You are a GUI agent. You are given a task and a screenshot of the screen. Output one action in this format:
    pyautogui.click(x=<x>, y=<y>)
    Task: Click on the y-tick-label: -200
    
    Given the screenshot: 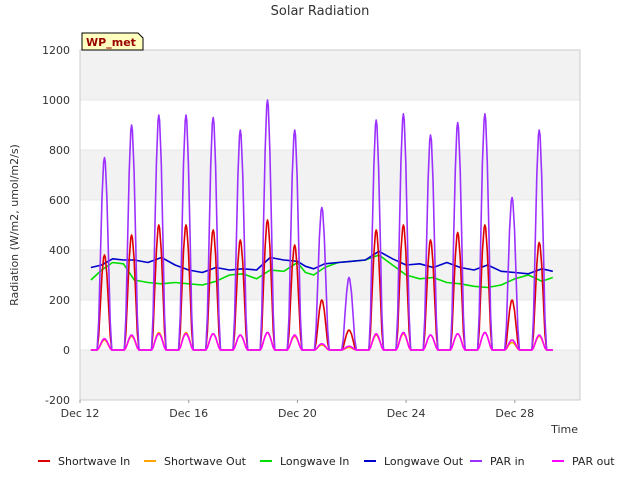 What is the action you would take?
    pyautogui.click(x=57, y=400)
    